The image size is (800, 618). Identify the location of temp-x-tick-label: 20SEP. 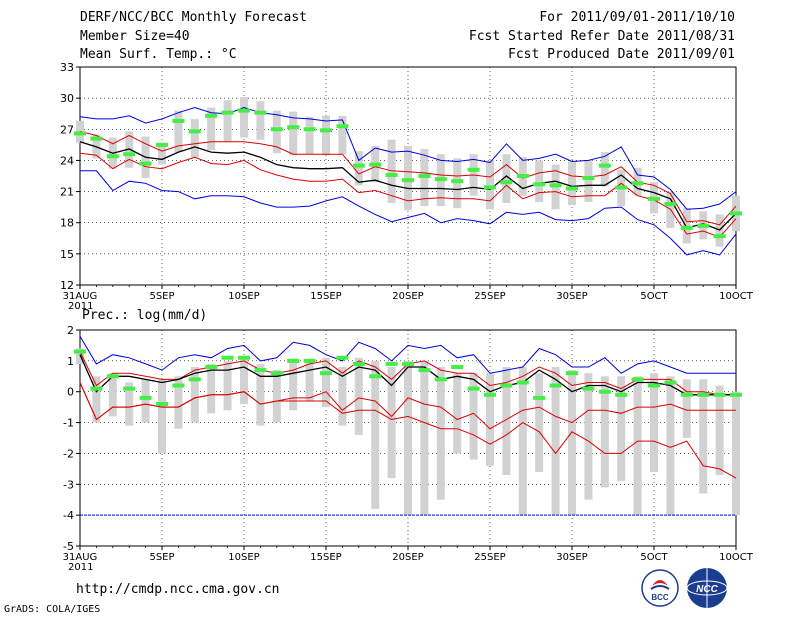
(407, 296).